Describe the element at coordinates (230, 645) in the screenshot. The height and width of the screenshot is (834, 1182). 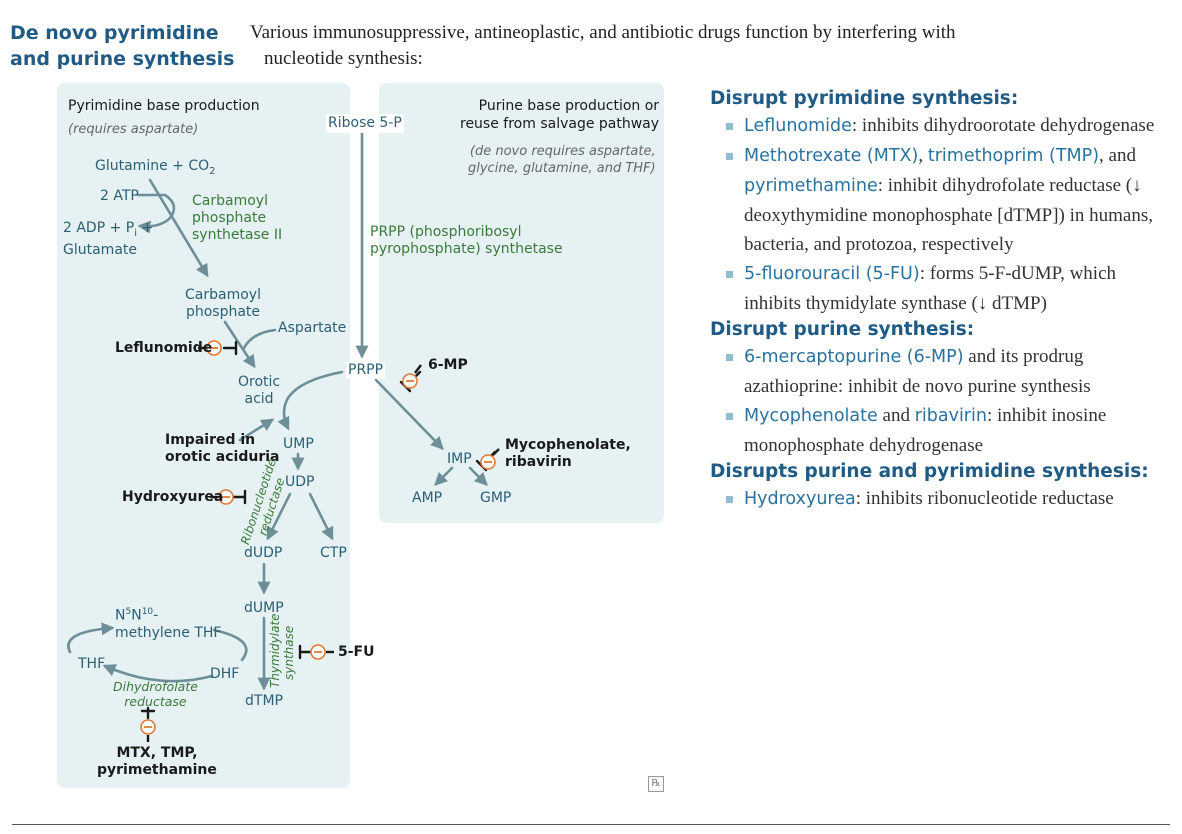
I see `arrow-methylene-to-dhf` at that location.